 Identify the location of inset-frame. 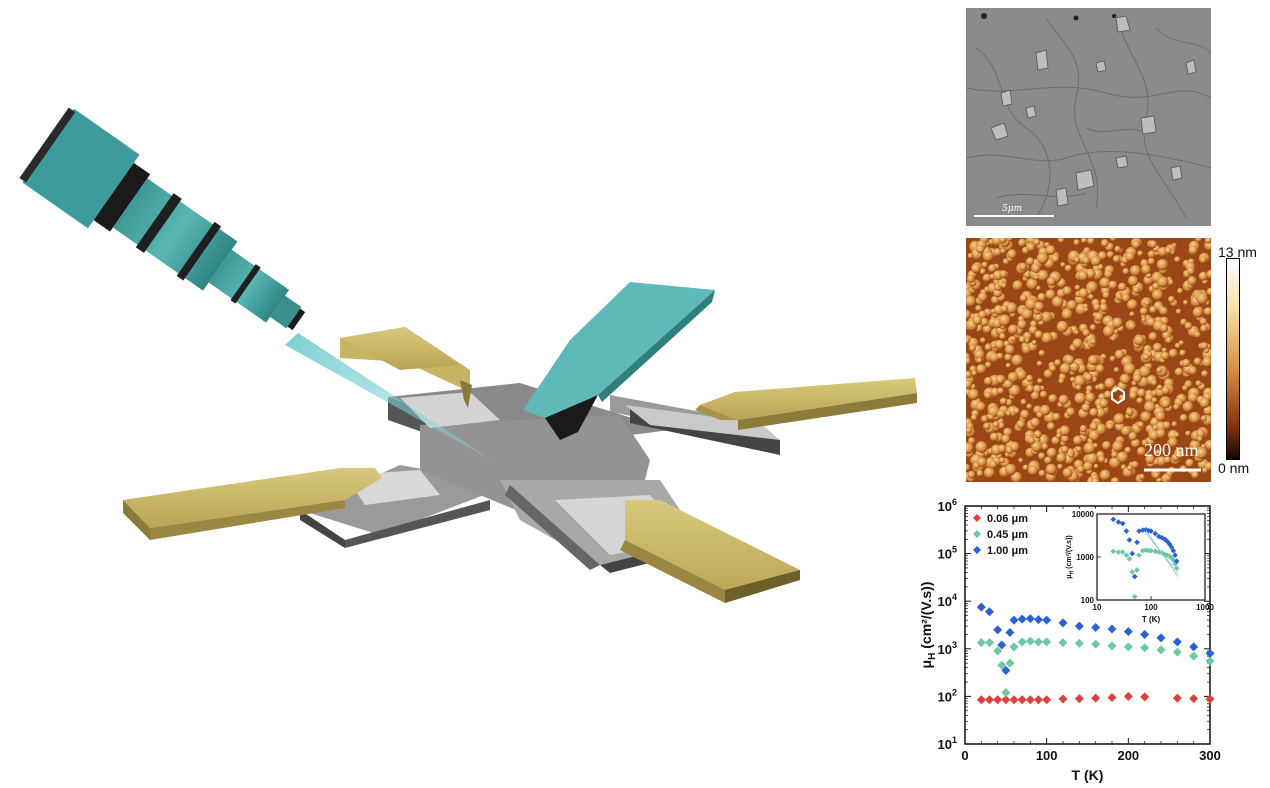
(1151, 557).